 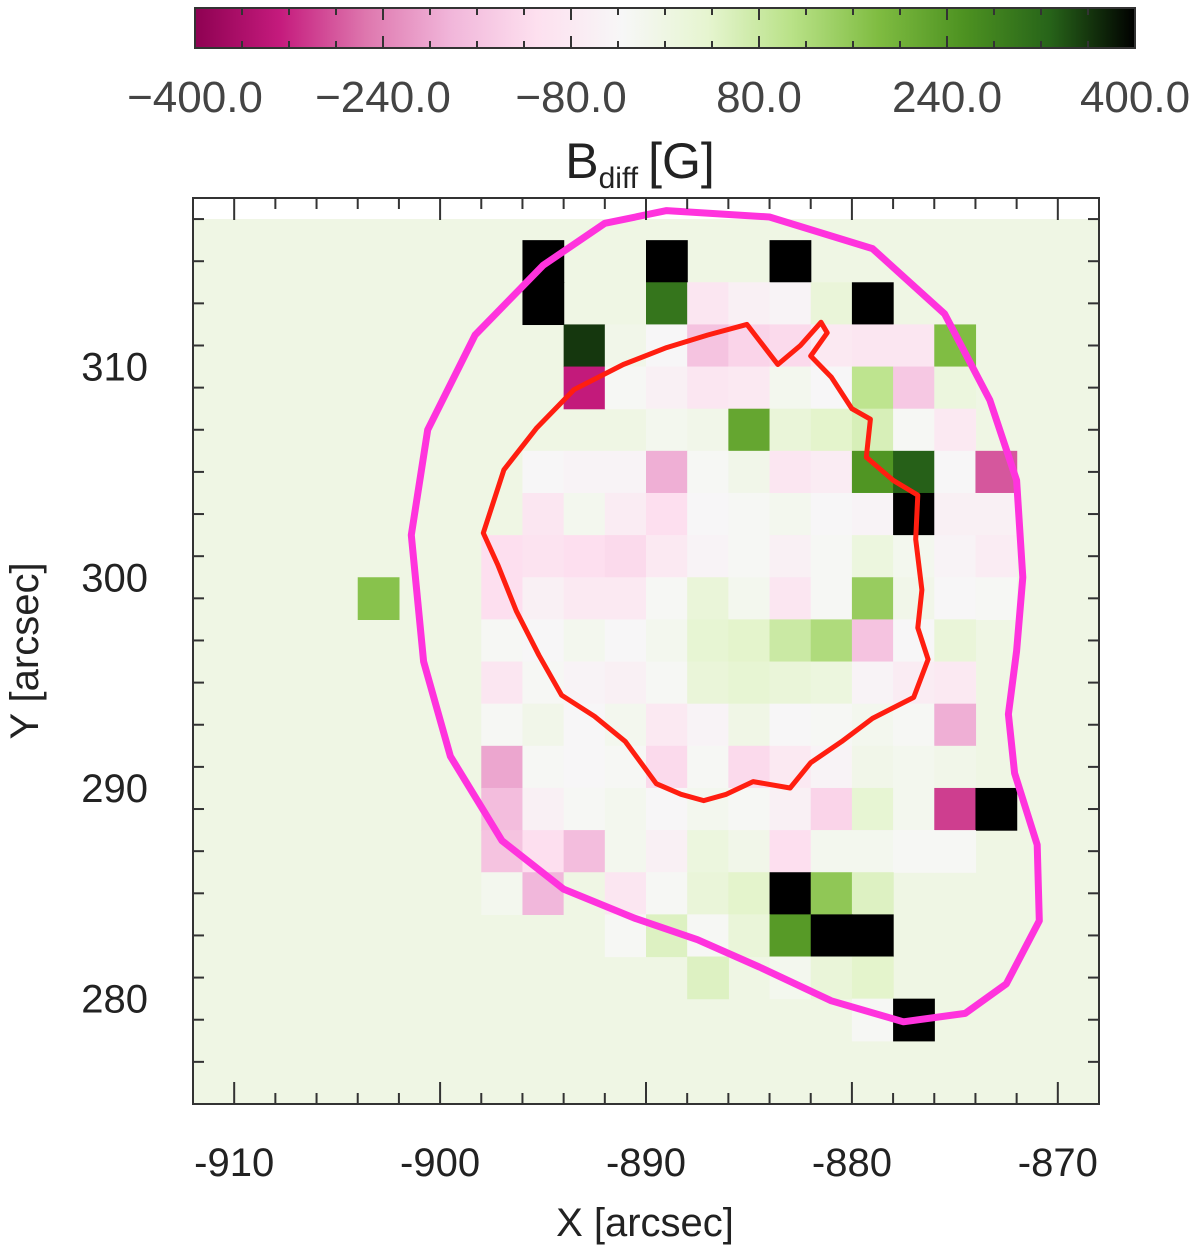 What do you see at coordinates (1058, 1163) in the screenshot?
I see `x-tick-label: -870` at bounding box center [1058, 1163].